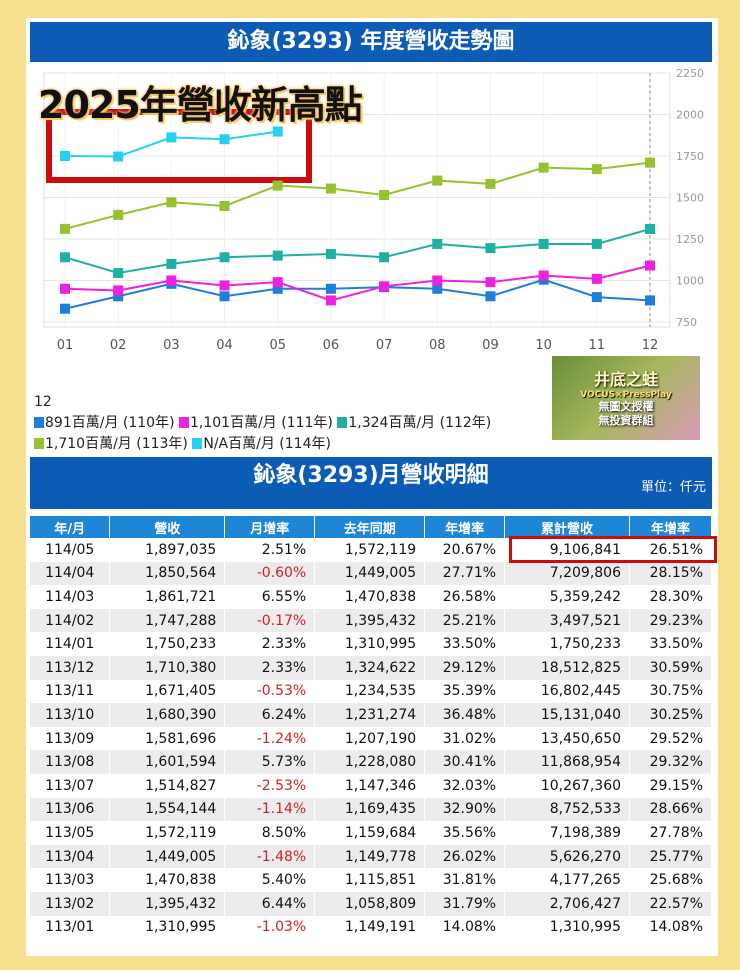  Describe the element at coordinates (670, 809) in the screenshot. I see `table-cell: 28.66%` at that location.